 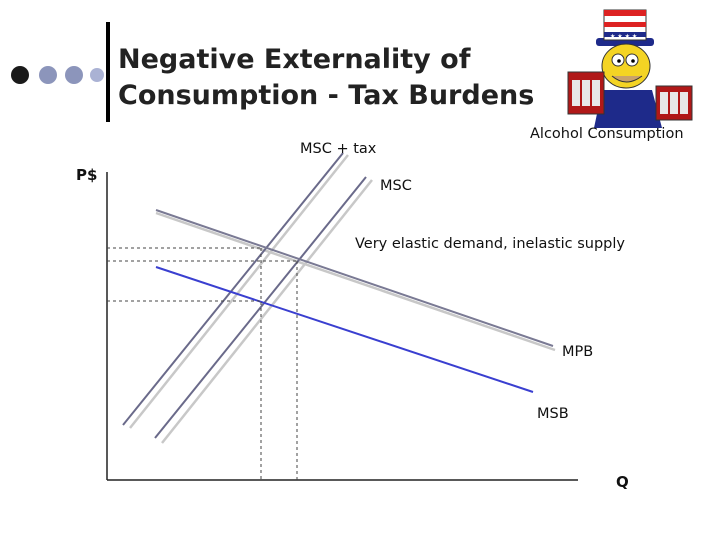 What do you see at coordinates (20, 75) in the screenshot?
I see `dot-dark` at bounding box center [20, 75].